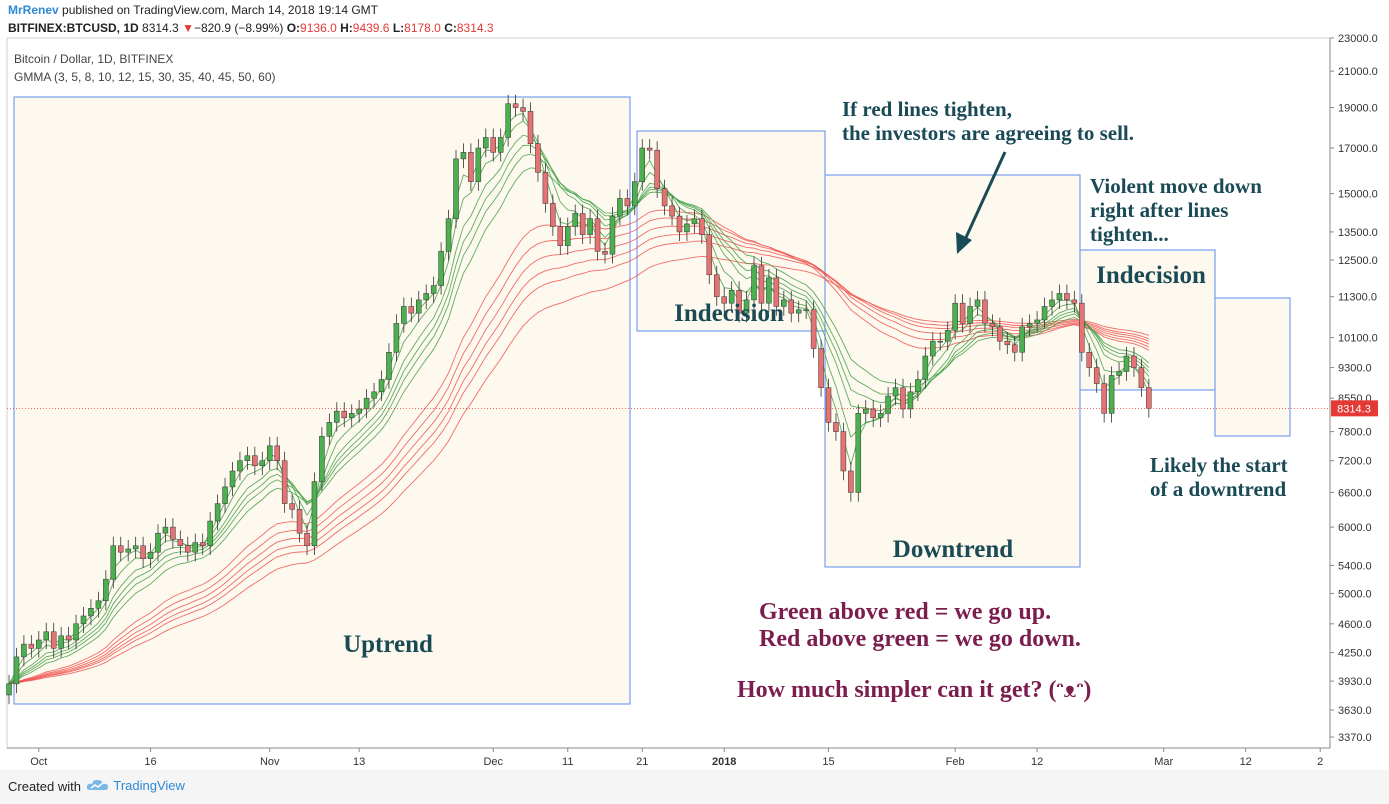 This screenshot has height=804, width=1389. I want to click on close-value: 8314.3, so click(475, 28).